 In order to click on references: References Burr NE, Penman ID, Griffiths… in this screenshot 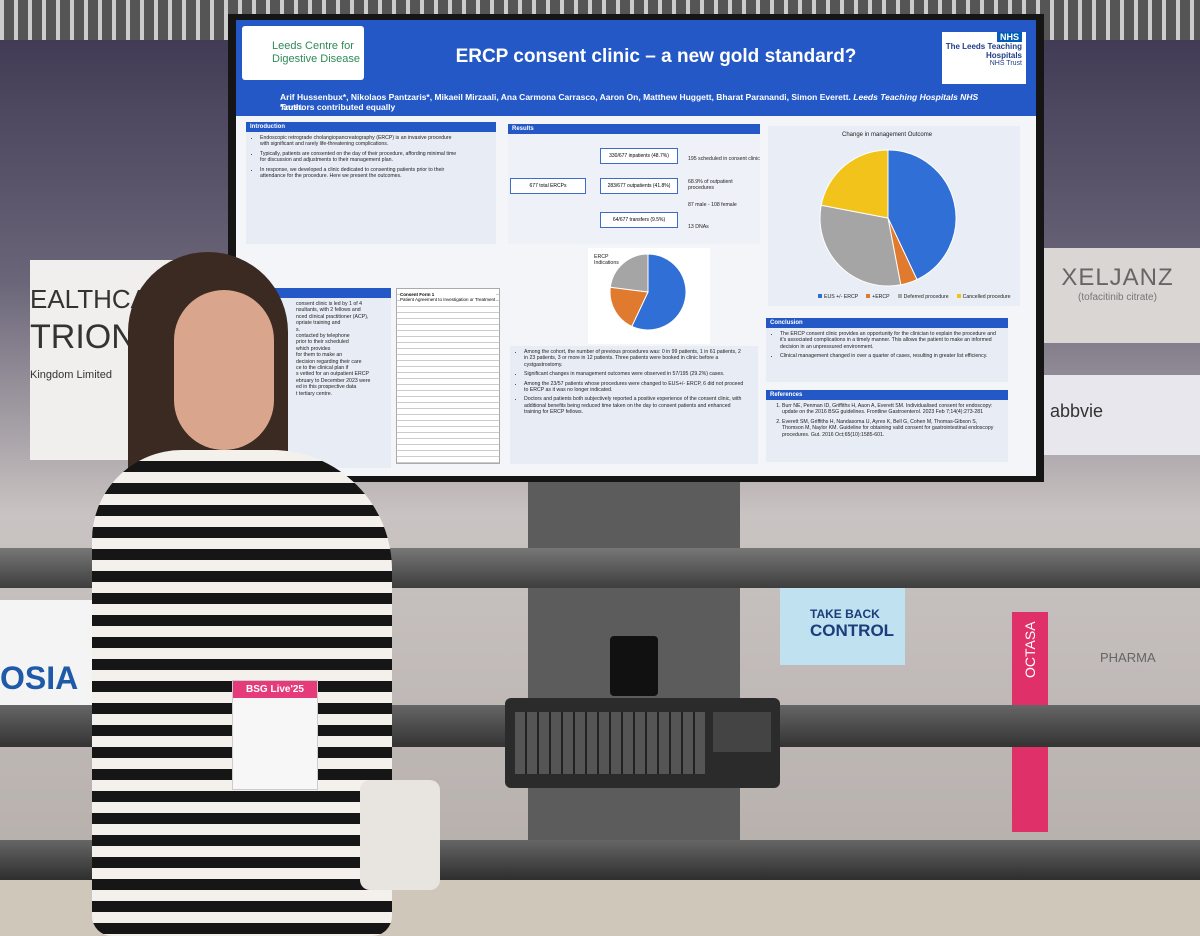, I will do `click(887, 426)`.